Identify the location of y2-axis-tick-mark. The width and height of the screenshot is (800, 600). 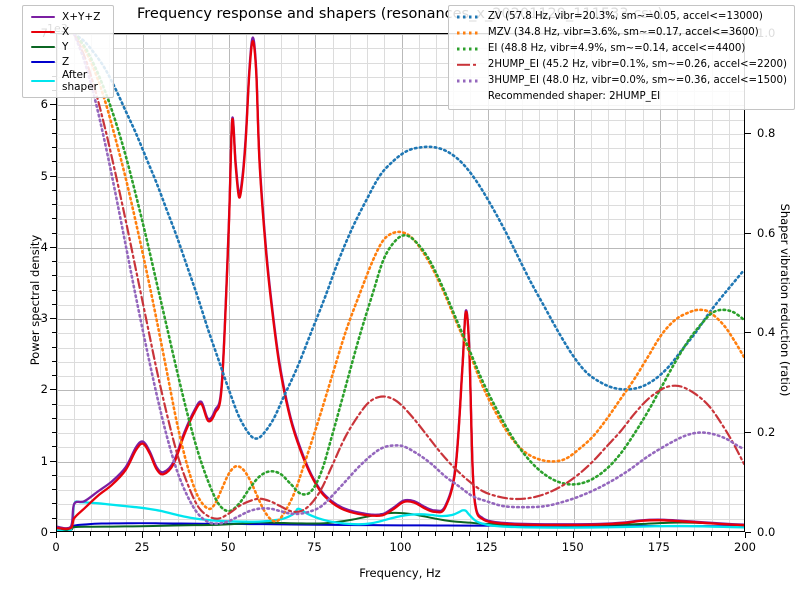
(748, 233).